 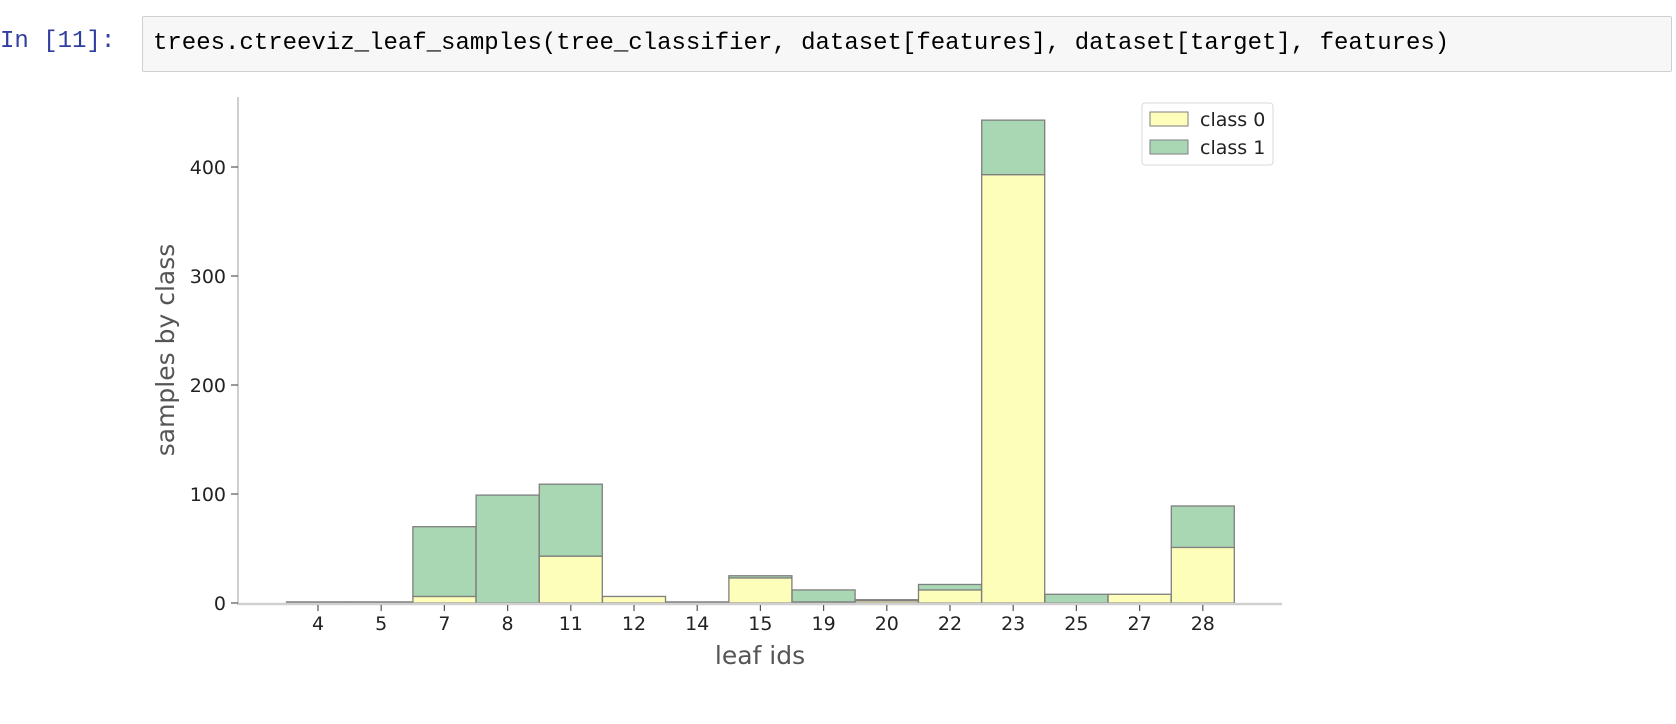 I want to click on y-tick-label-200: 200, so click(x=208, y=386).